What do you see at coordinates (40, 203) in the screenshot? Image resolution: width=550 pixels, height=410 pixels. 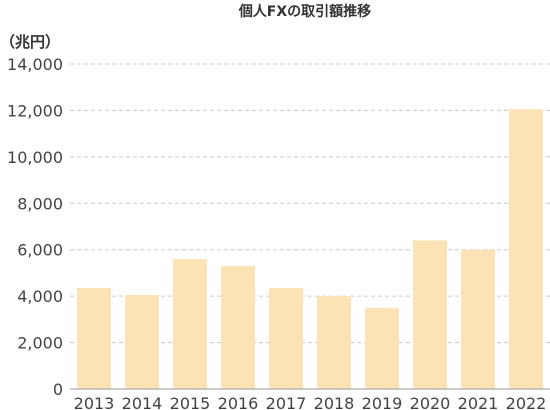 I see `y-tick-label: 8,000` at bounding box center [40, 203].